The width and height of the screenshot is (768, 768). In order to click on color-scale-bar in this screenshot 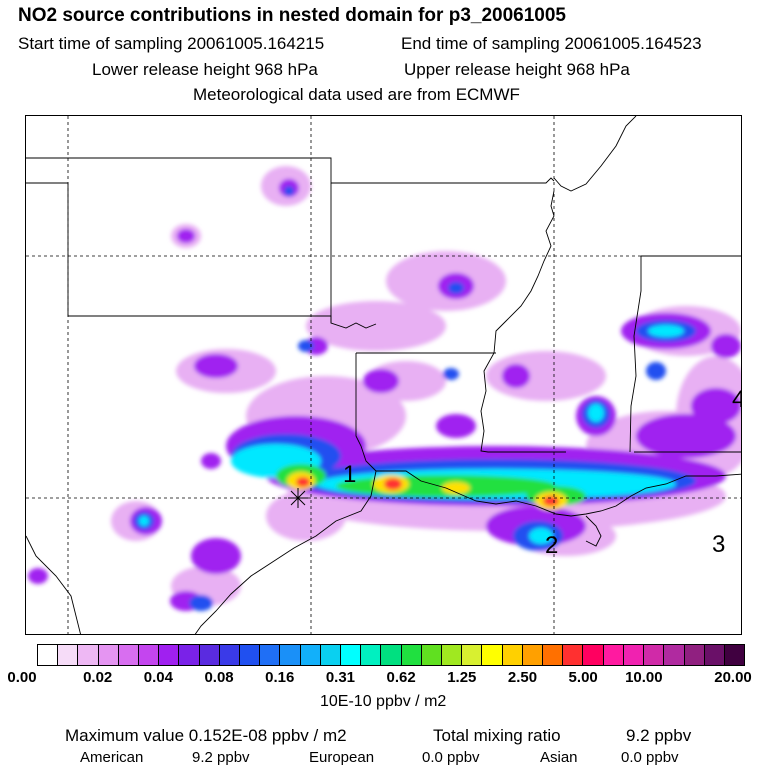, I will do `click(391, 655)`.